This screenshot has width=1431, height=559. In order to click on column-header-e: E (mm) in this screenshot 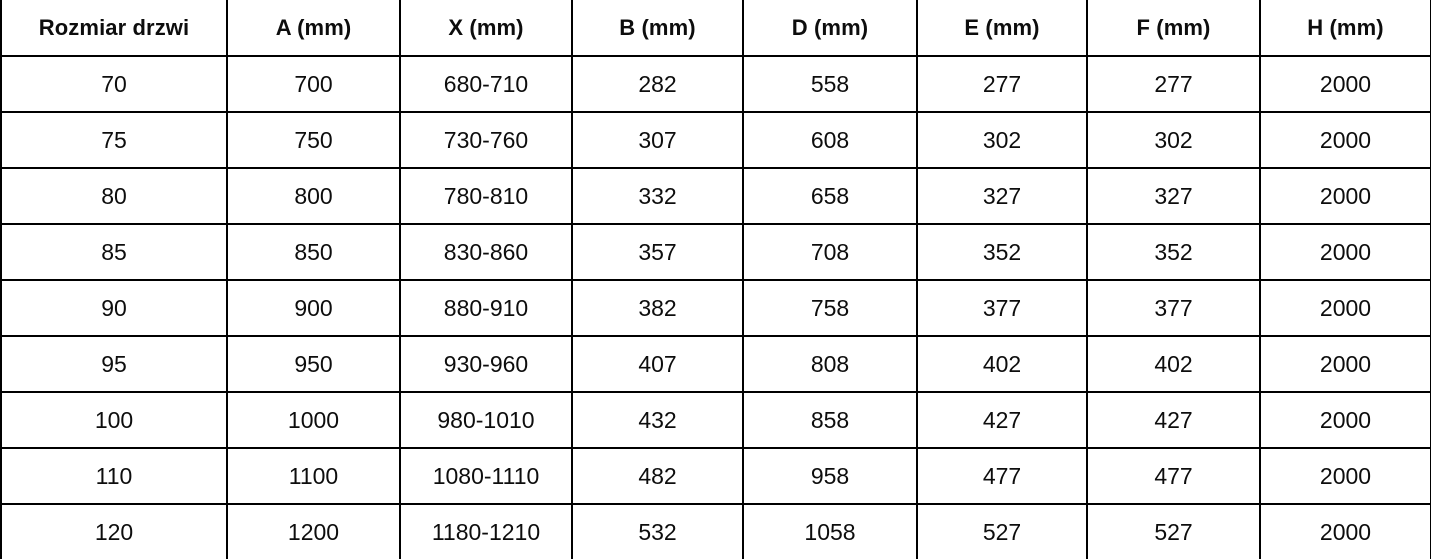, I will do `click(1002, 28)`.